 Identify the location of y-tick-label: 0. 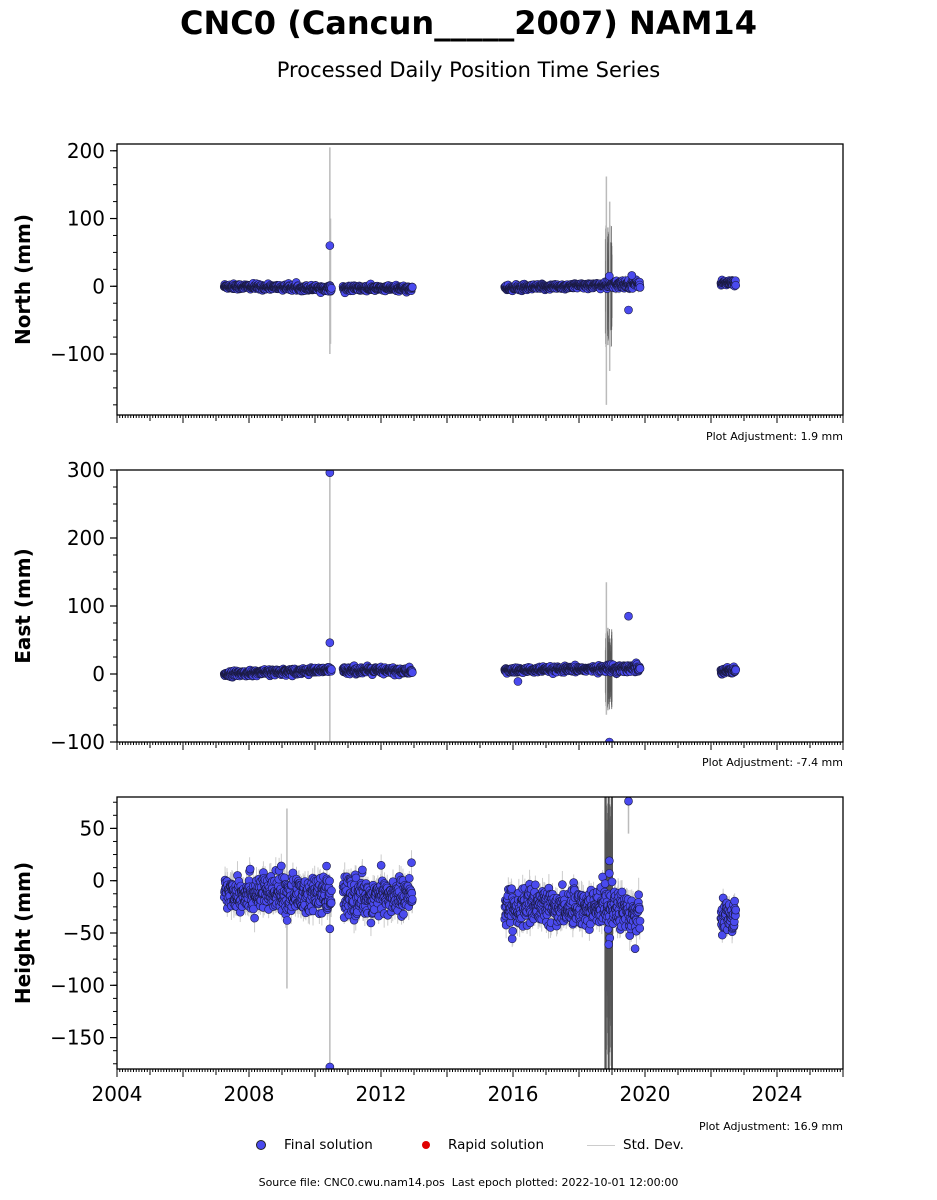
(98, 286).